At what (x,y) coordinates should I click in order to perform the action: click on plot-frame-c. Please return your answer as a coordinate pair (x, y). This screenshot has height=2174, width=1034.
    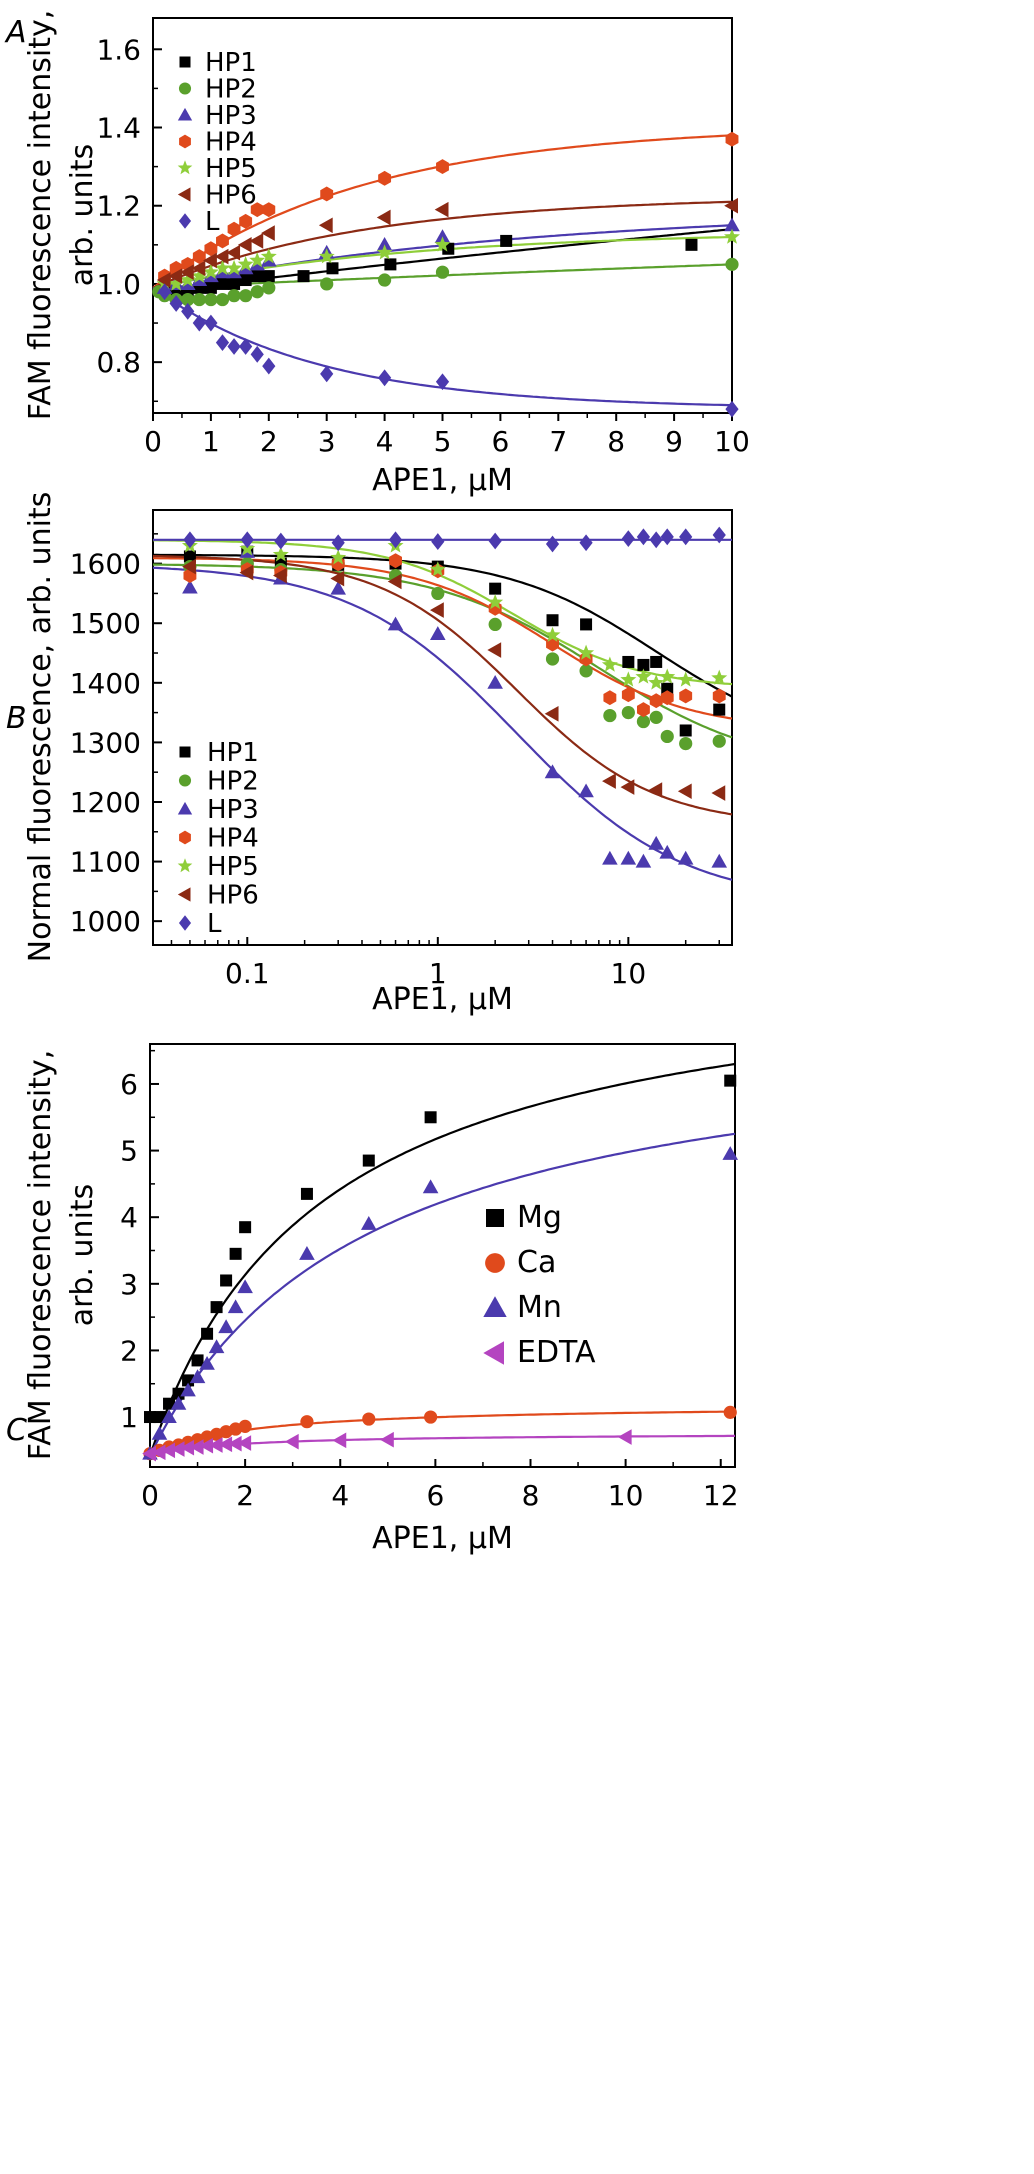
    Looking at the image, I should click on (442, 1255).